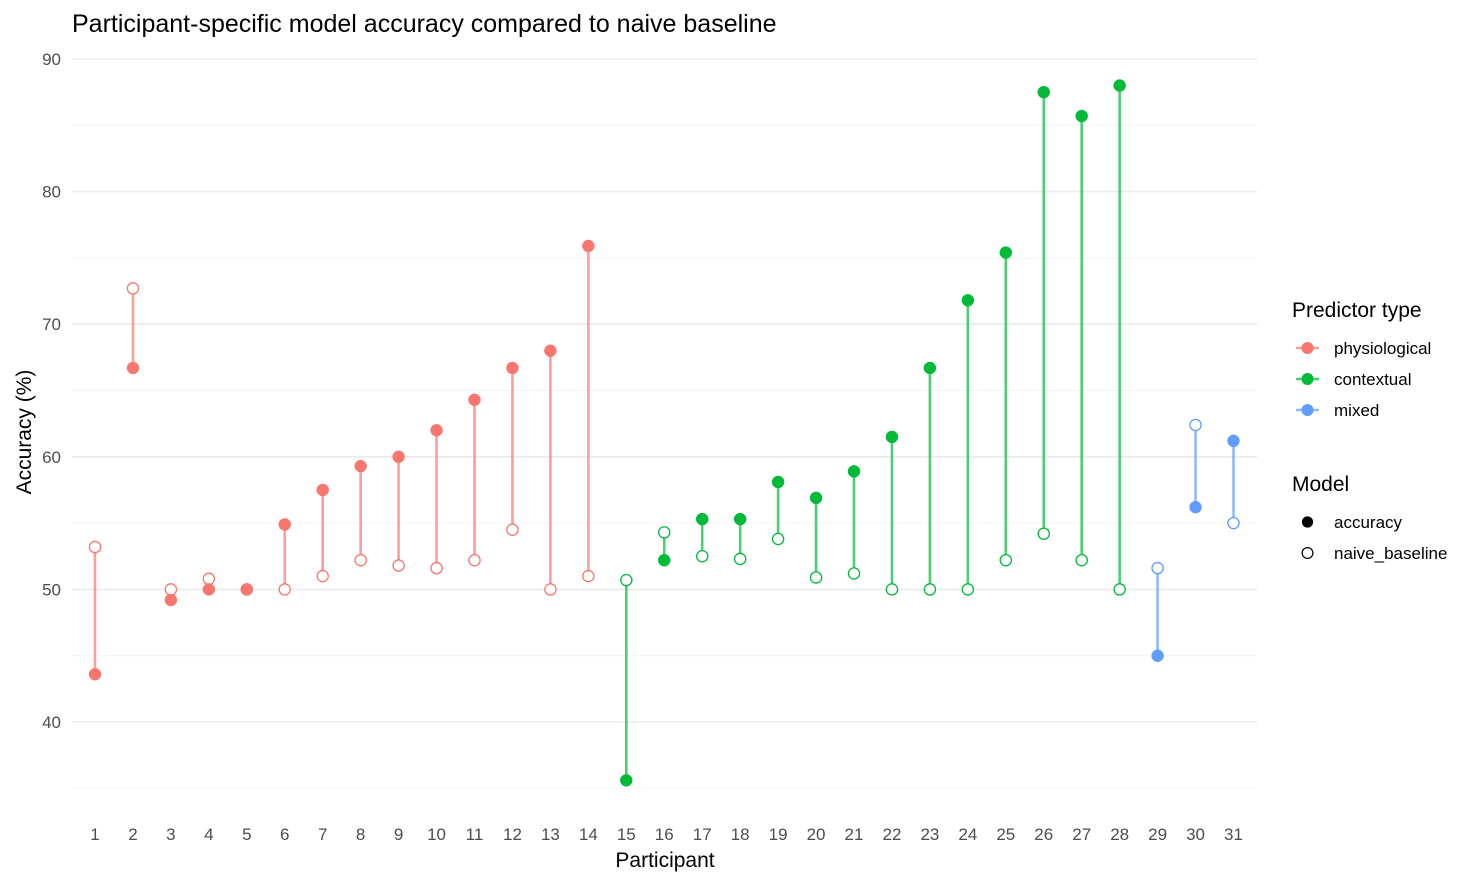  What do you see at coordinates (1043, 834) in the screenshot?
I see `x-tick-label: 26` at bounding box center [1043, 834].